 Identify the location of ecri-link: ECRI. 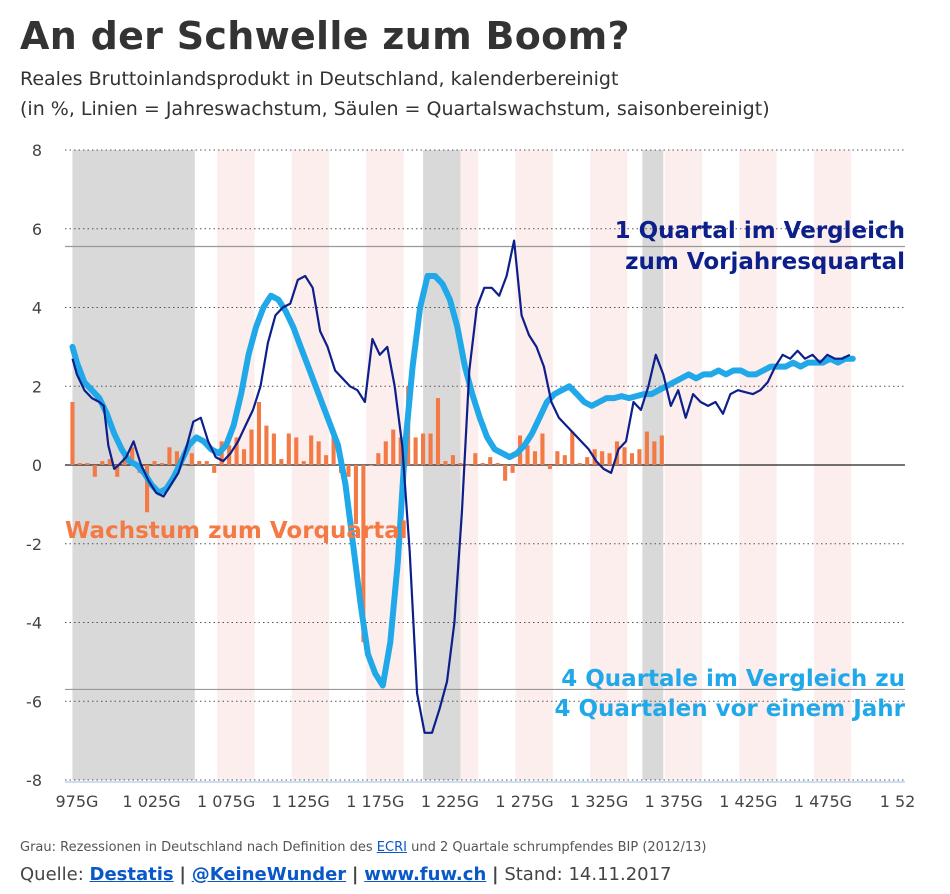
(391, 847).